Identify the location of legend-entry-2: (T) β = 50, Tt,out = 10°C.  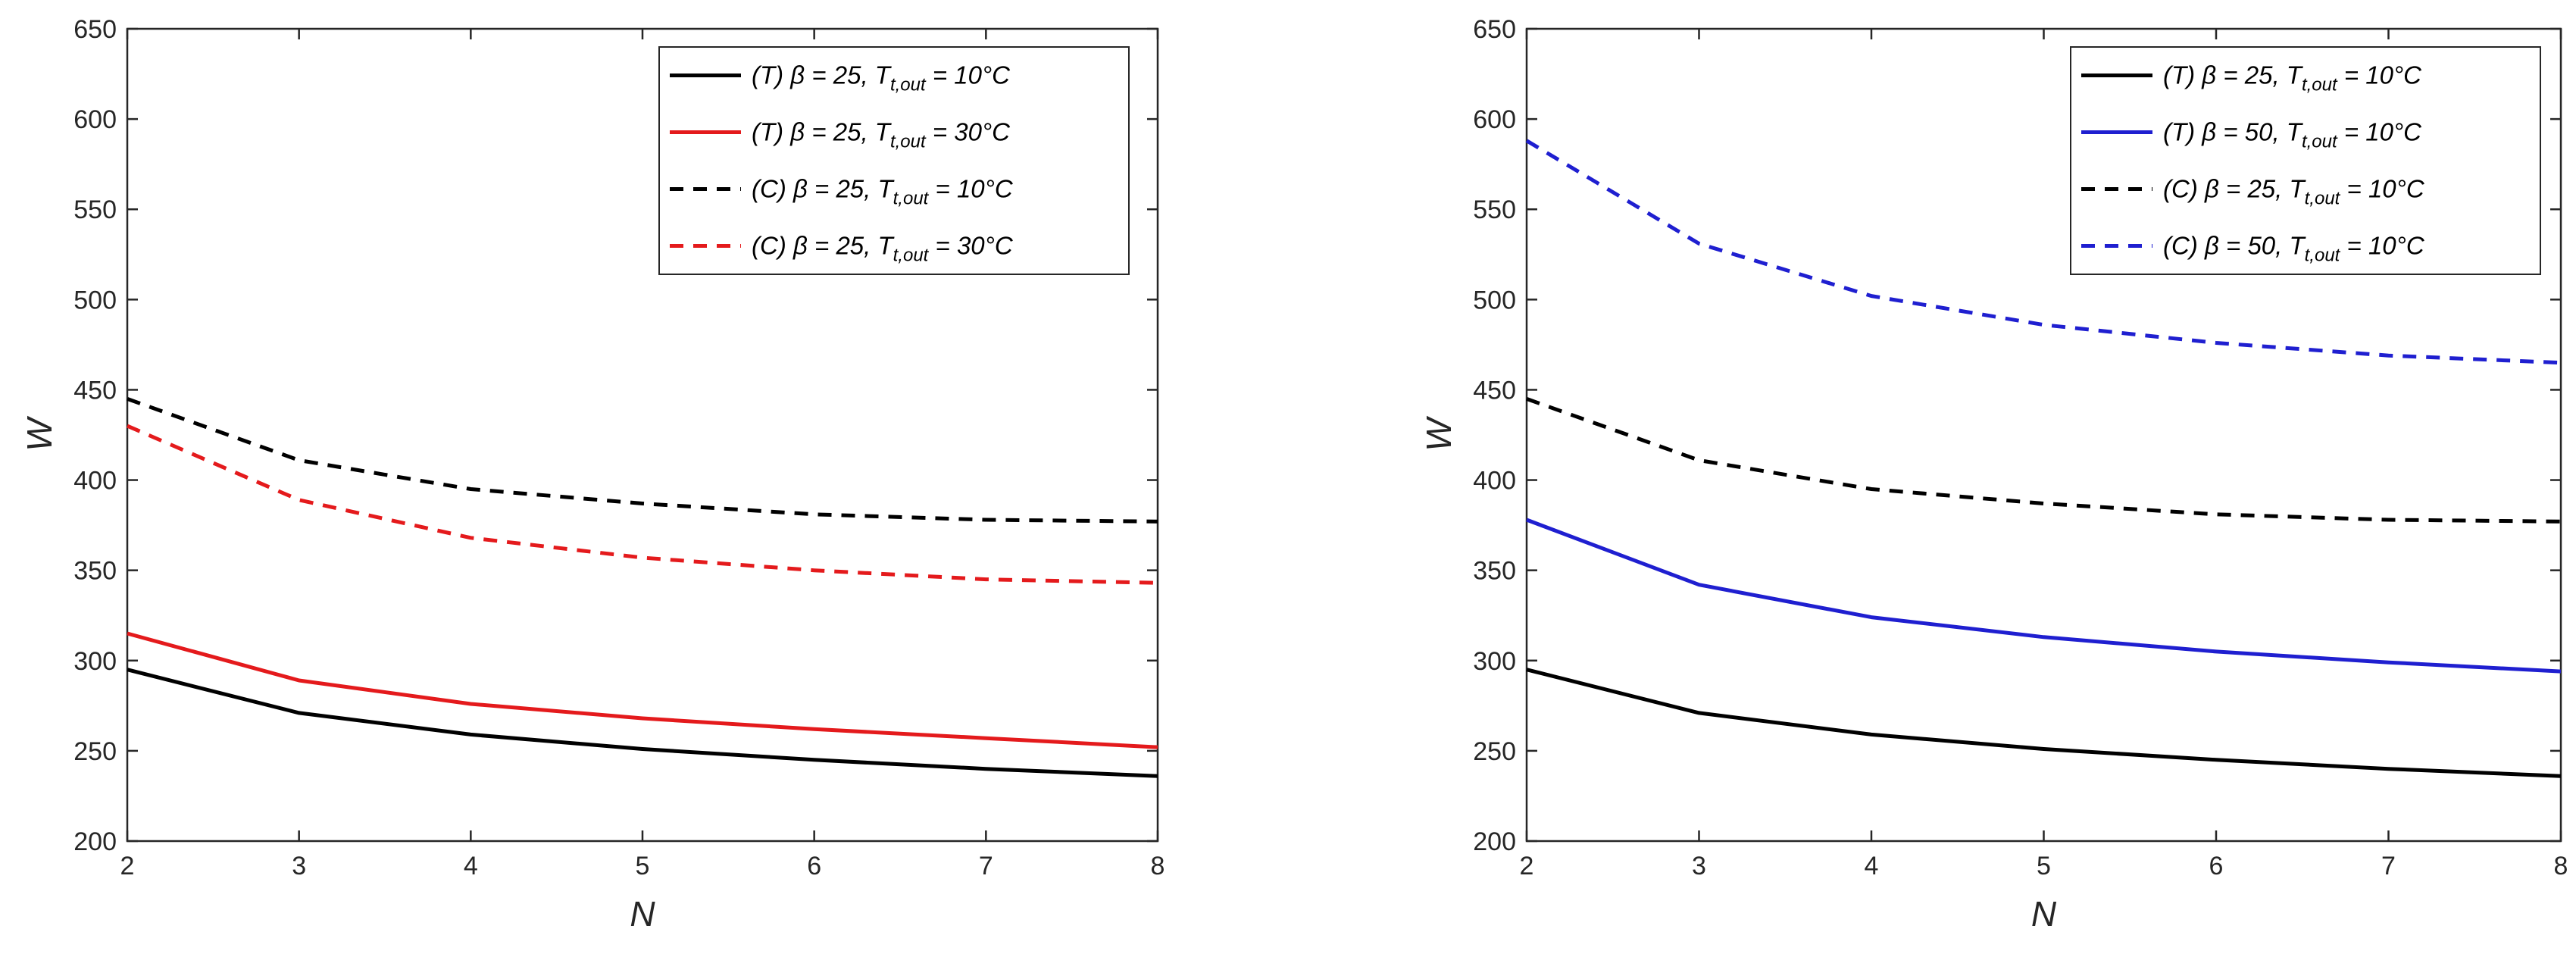
(2292, 135).